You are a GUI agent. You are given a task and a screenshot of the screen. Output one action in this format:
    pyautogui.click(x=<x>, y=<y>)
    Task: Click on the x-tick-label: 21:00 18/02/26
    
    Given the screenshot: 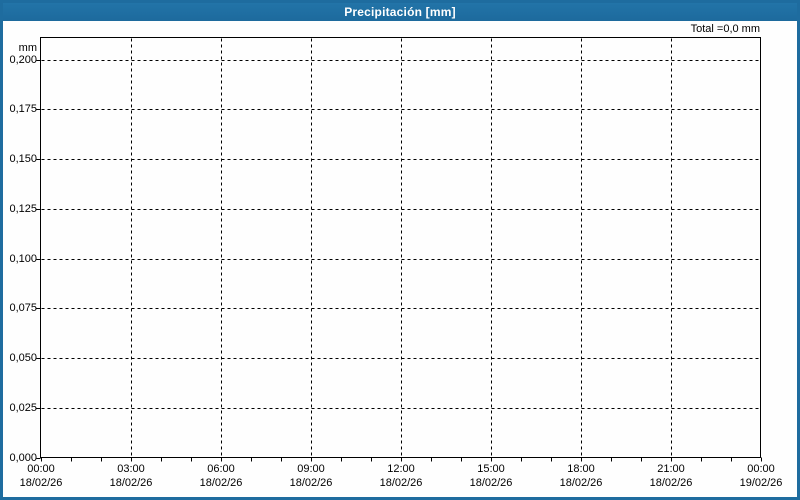 What is the action you would take?
    pyautogui.click(x=671, y=476)
    